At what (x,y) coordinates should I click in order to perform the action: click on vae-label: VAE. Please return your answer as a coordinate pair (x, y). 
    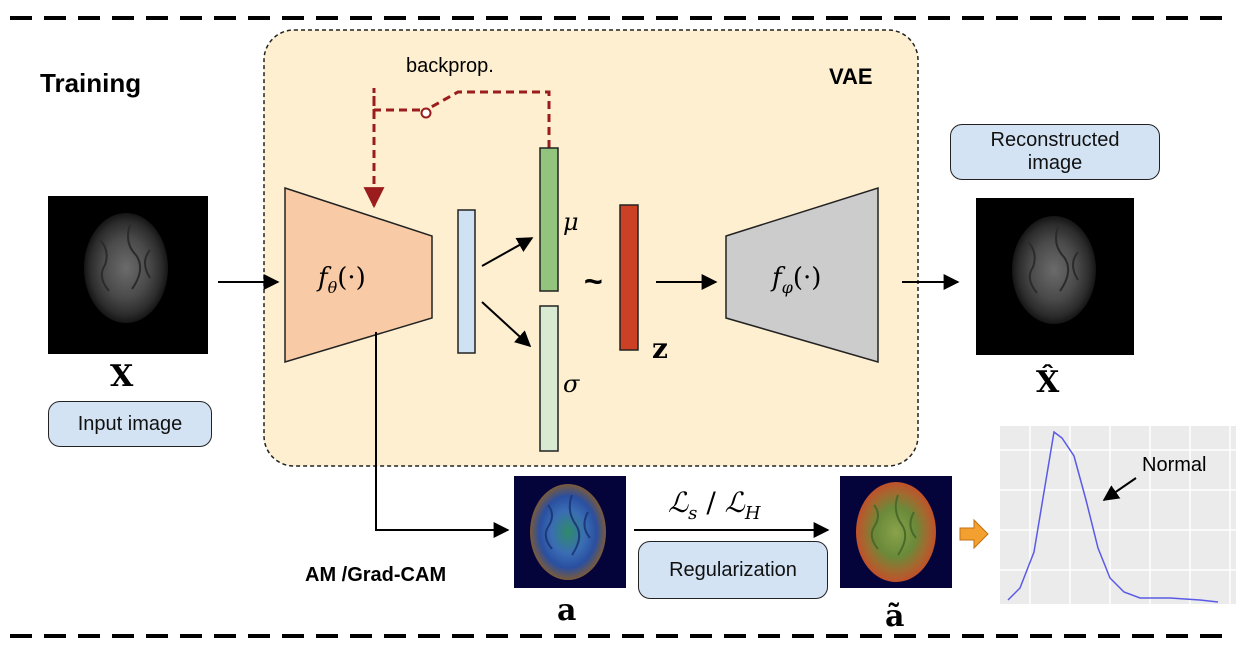
    Looking at the image, I should click on (851, 76).